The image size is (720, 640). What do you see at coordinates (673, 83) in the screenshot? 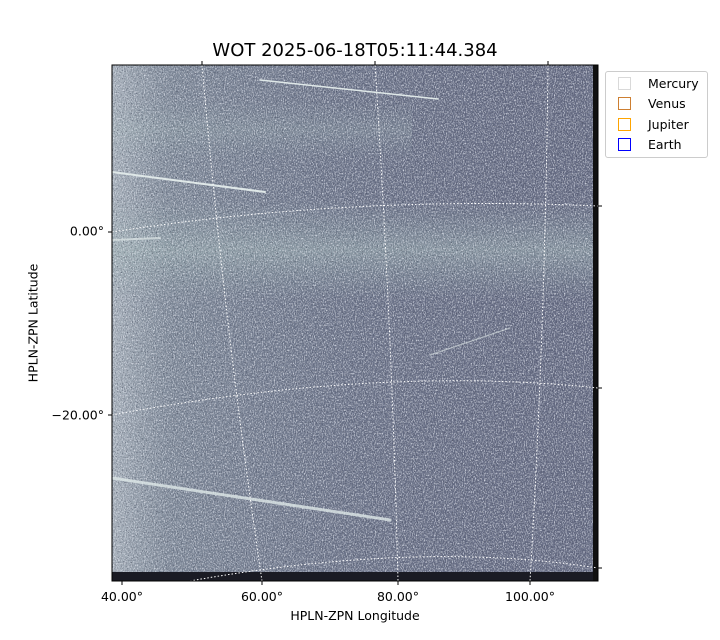
I see `legend-label: Mercury` at bounding box center [673, 83].